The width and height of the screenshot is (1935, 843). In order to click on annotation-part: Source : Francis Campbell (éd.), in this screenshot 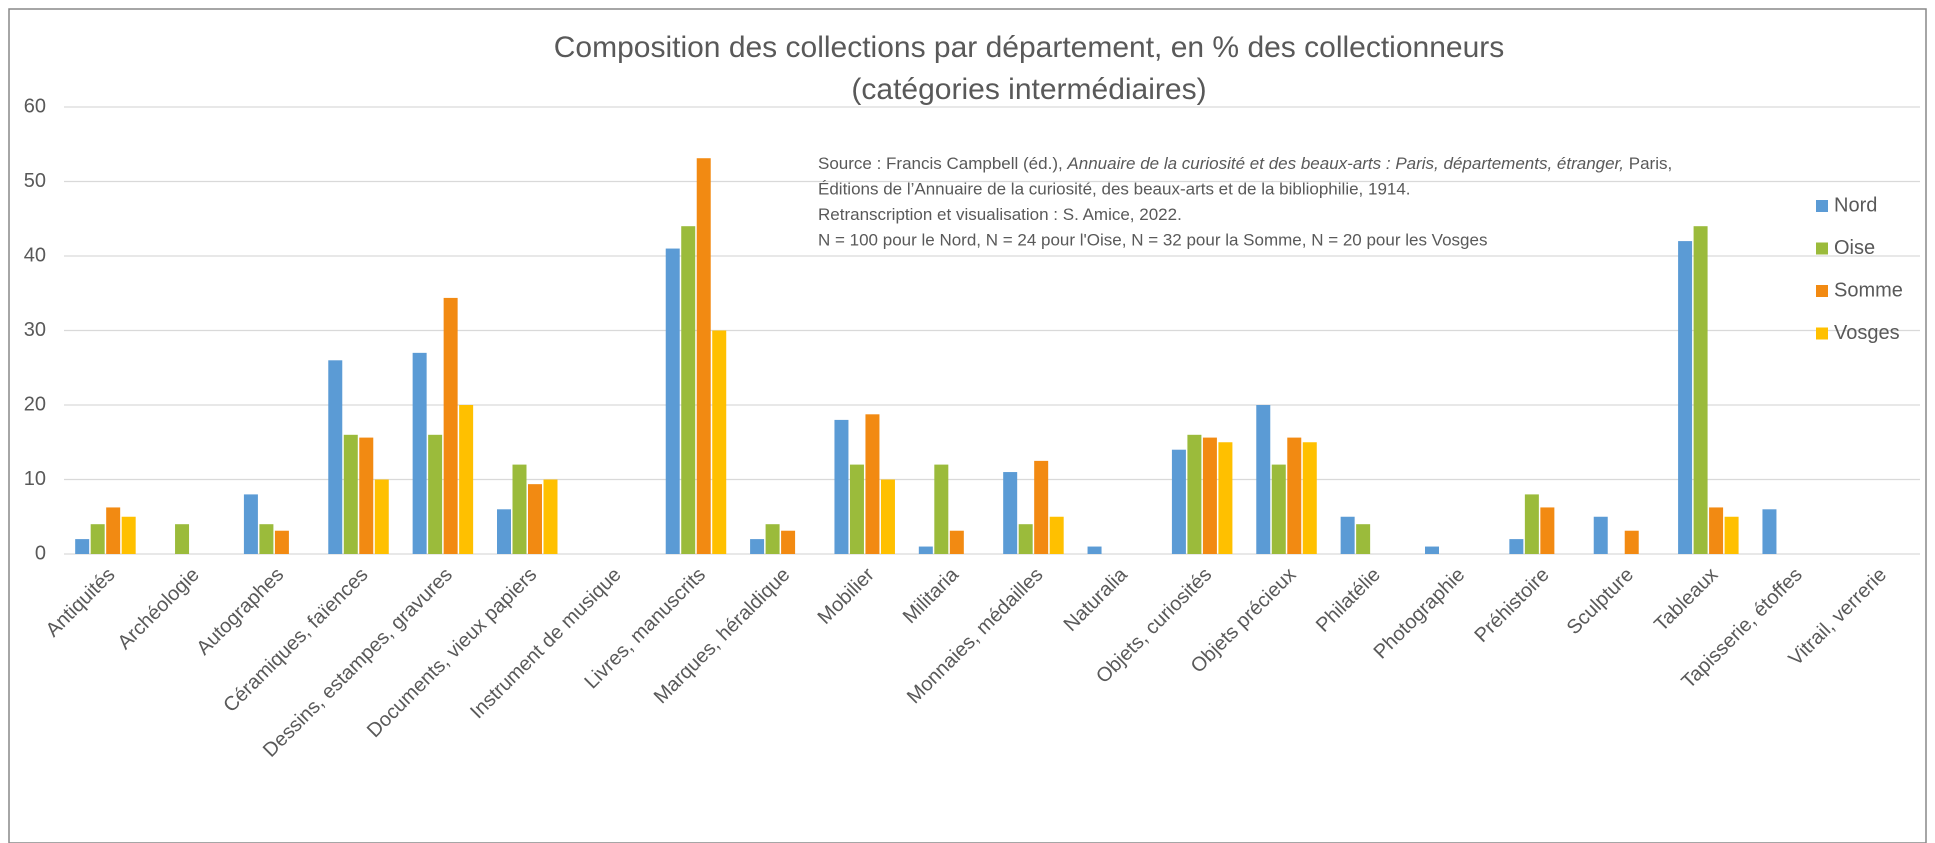, I will do `click(942, 163)`.